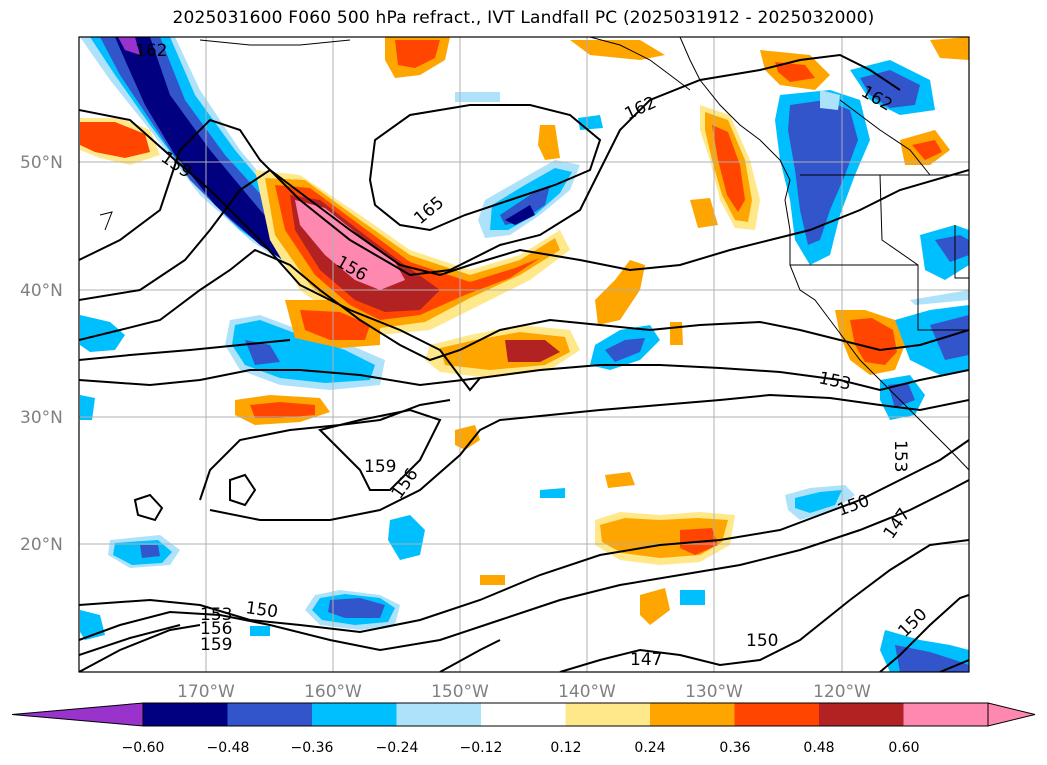 Image resolution: width=1047 pixels, height=765 pixels. I want to click on colorbar-tick-label: 0.60, so click(903, 748).